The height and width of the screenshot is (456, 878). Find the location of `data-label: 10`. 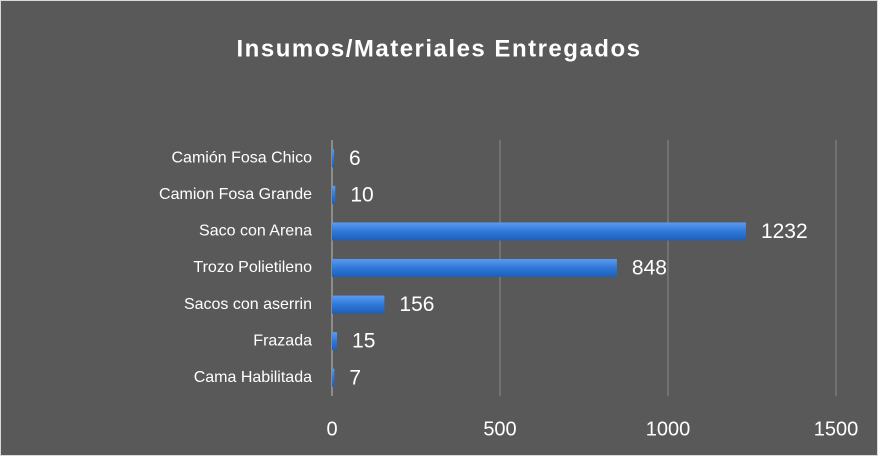

data-label: 10 is located at coordinates (361, 194).